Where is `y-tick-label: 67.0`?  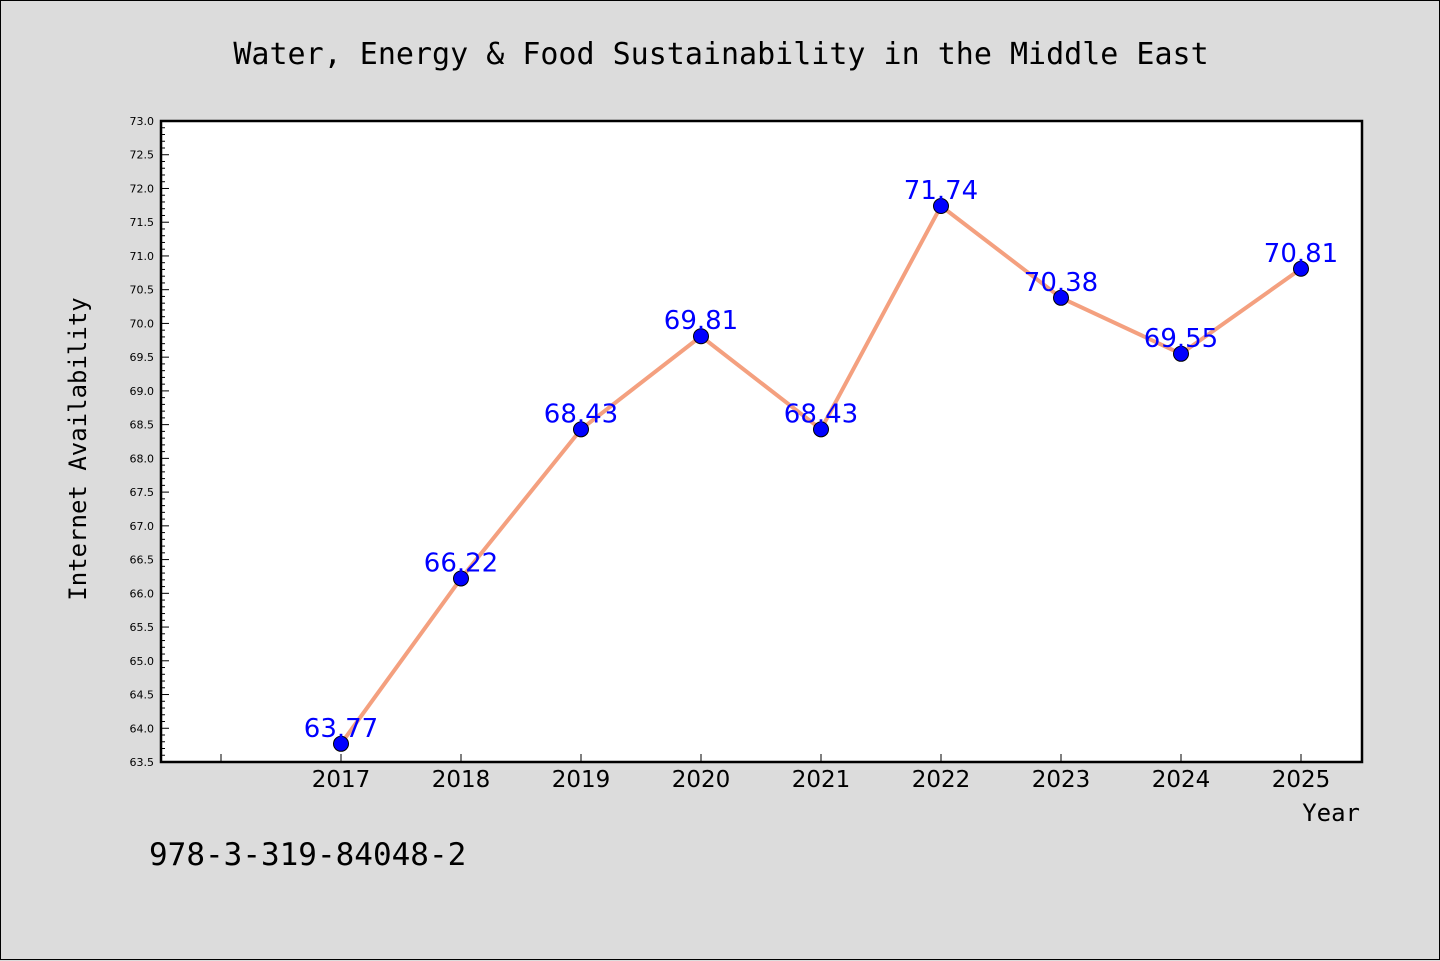
y-tick-label: 67.0 is located at coordinates (142, 526).